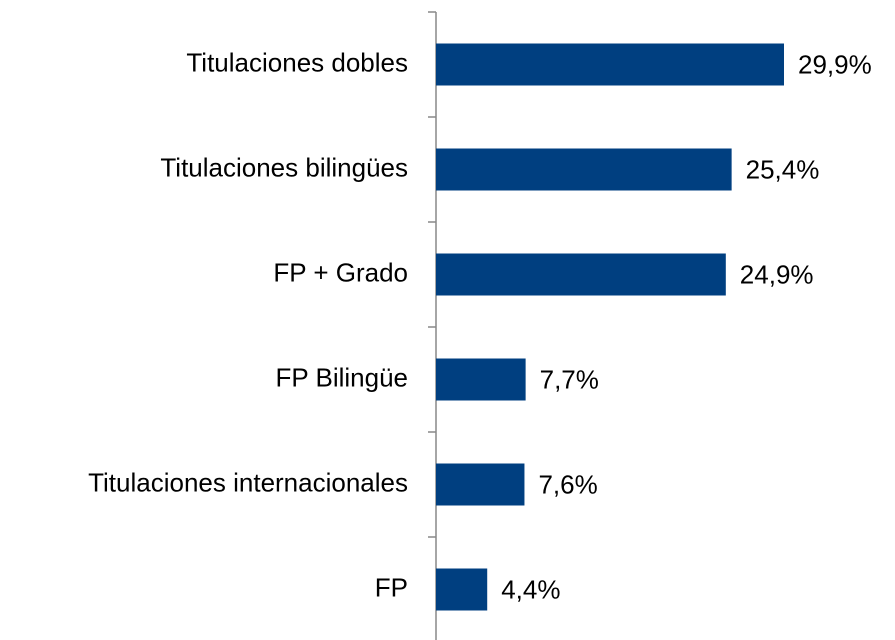 The width and height of the screenshot is (895, 640). Describe the element at coordinates (342, 377) in the screenshot. I see `category-label: FP Bilingüe` at that location.